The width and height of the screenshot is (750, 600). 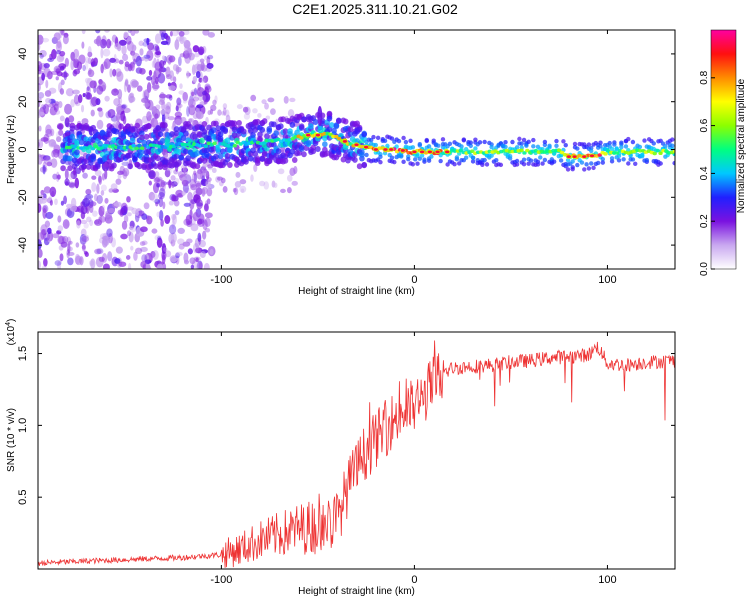 I want to click on spectrogram-x-tick-label: -100, so click(x=221, y=280).